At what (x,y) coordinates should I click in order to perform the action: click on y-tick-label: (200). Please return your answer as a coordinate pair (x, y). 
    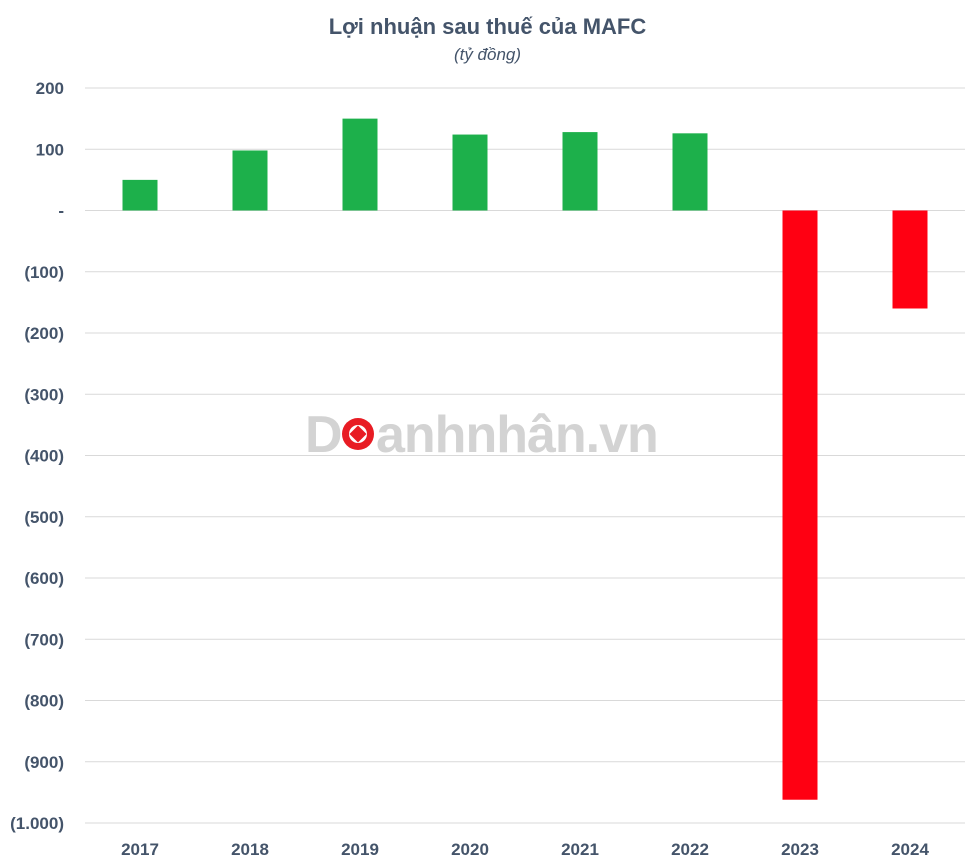
    Looking at the image, I should click on (44, 333).